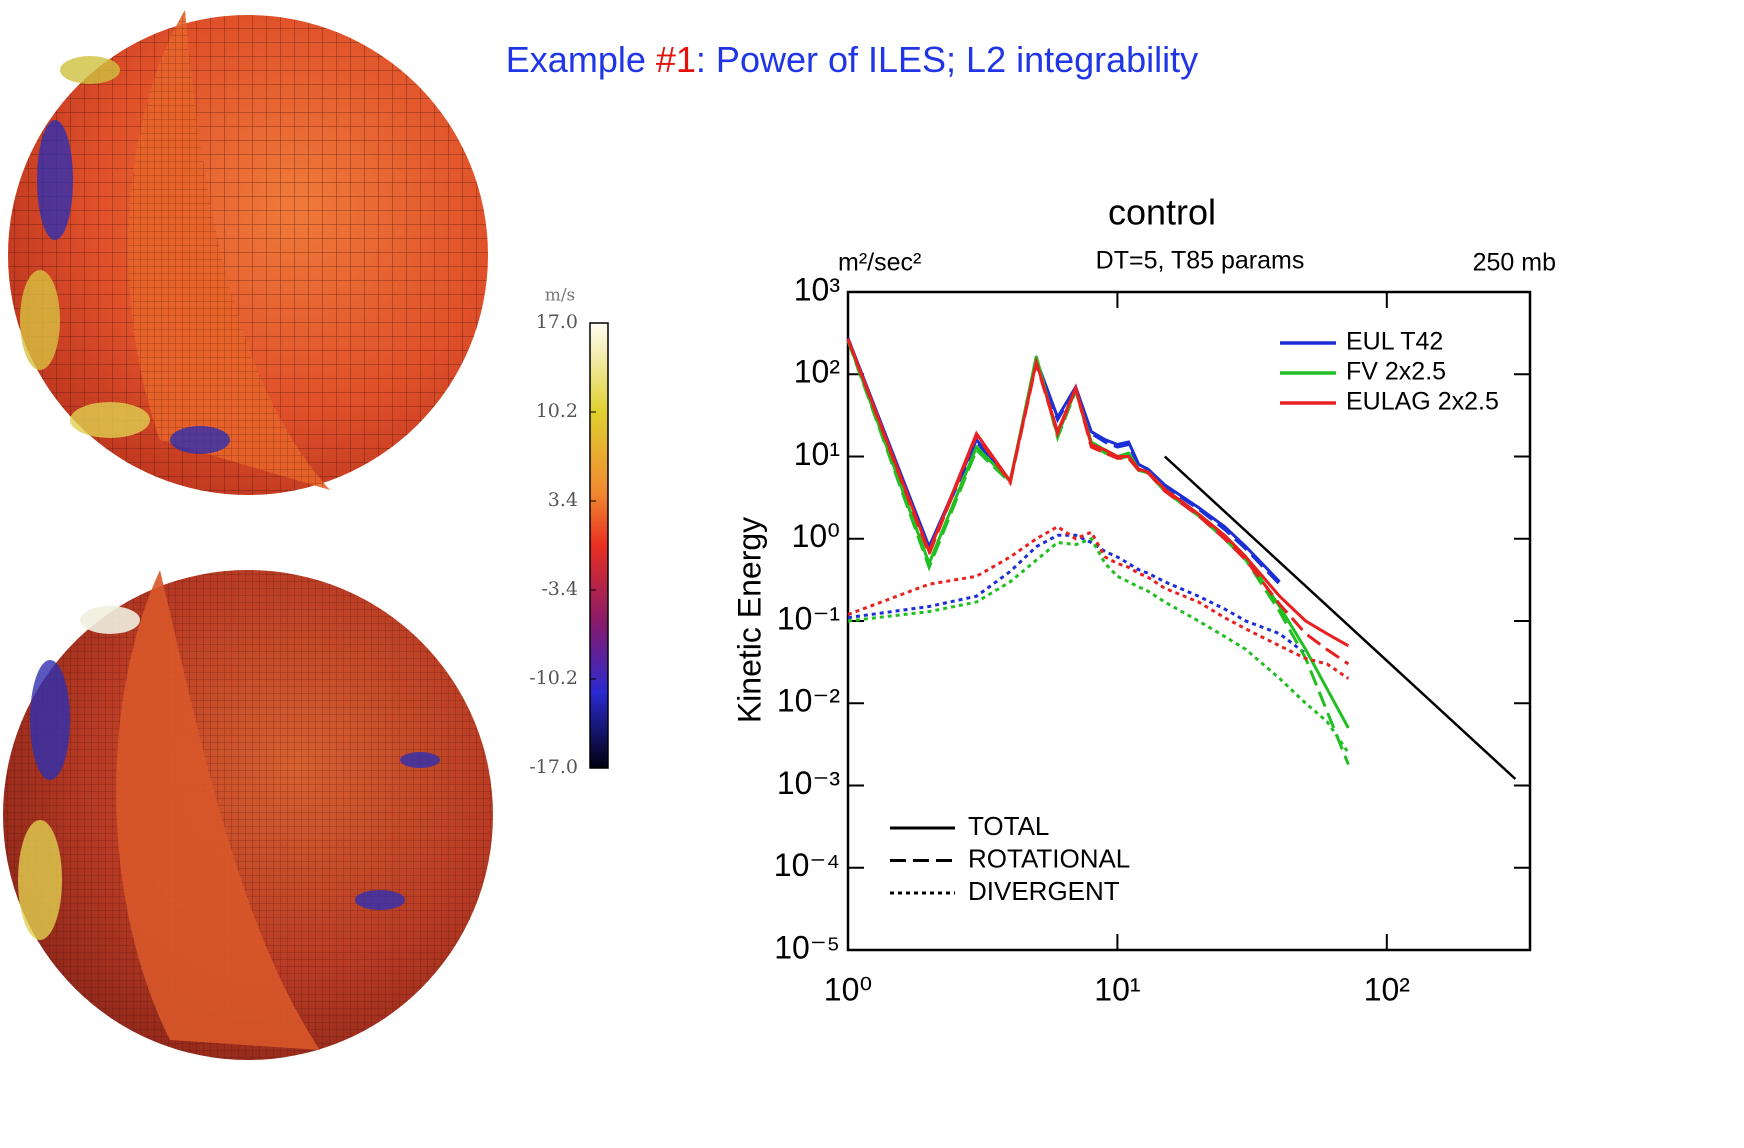  What do you see at coordinates (581, 59) in the screenshot?
I see `title-part: Example` at bounding box center [581, 59].